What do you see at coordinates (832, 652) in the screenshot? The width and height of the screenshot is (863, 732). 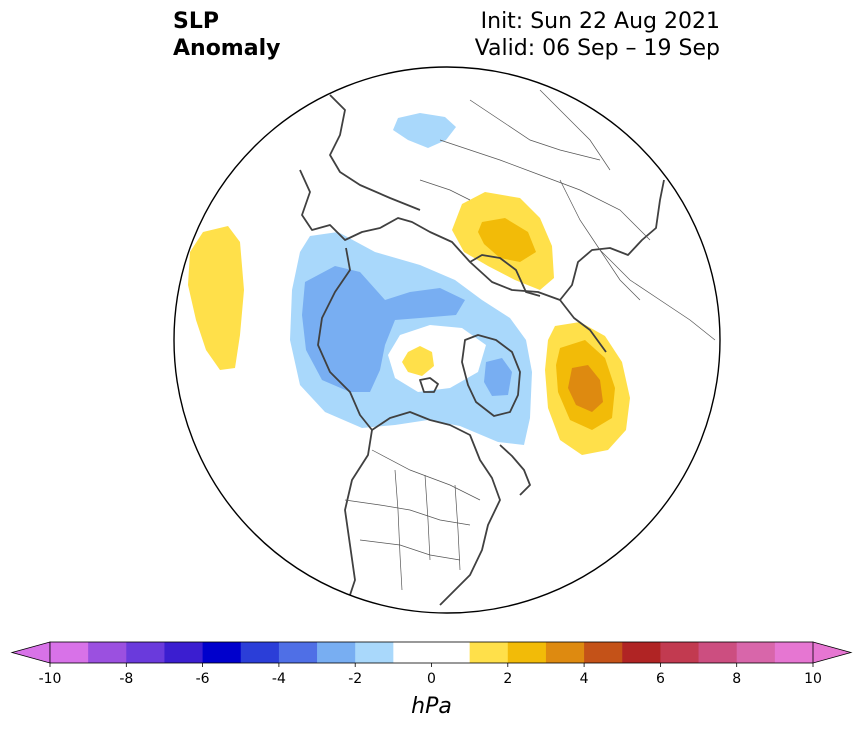 I see `colorbar-over-extension` at bounding box center [832, 652].